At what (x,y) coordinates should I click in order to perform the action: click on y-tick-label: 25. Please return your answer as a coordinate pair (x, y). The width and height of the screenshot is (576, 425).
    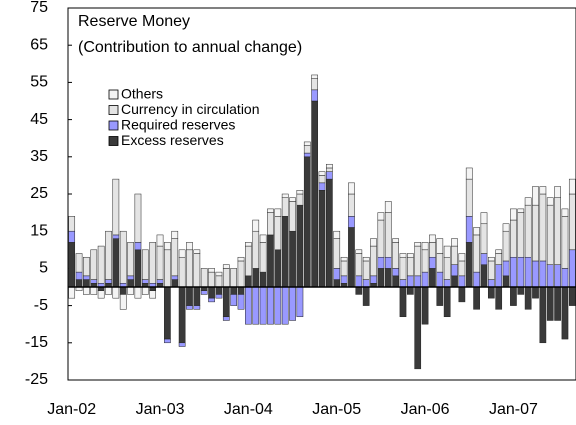
    Looking at the image, I should click on (39, 193).